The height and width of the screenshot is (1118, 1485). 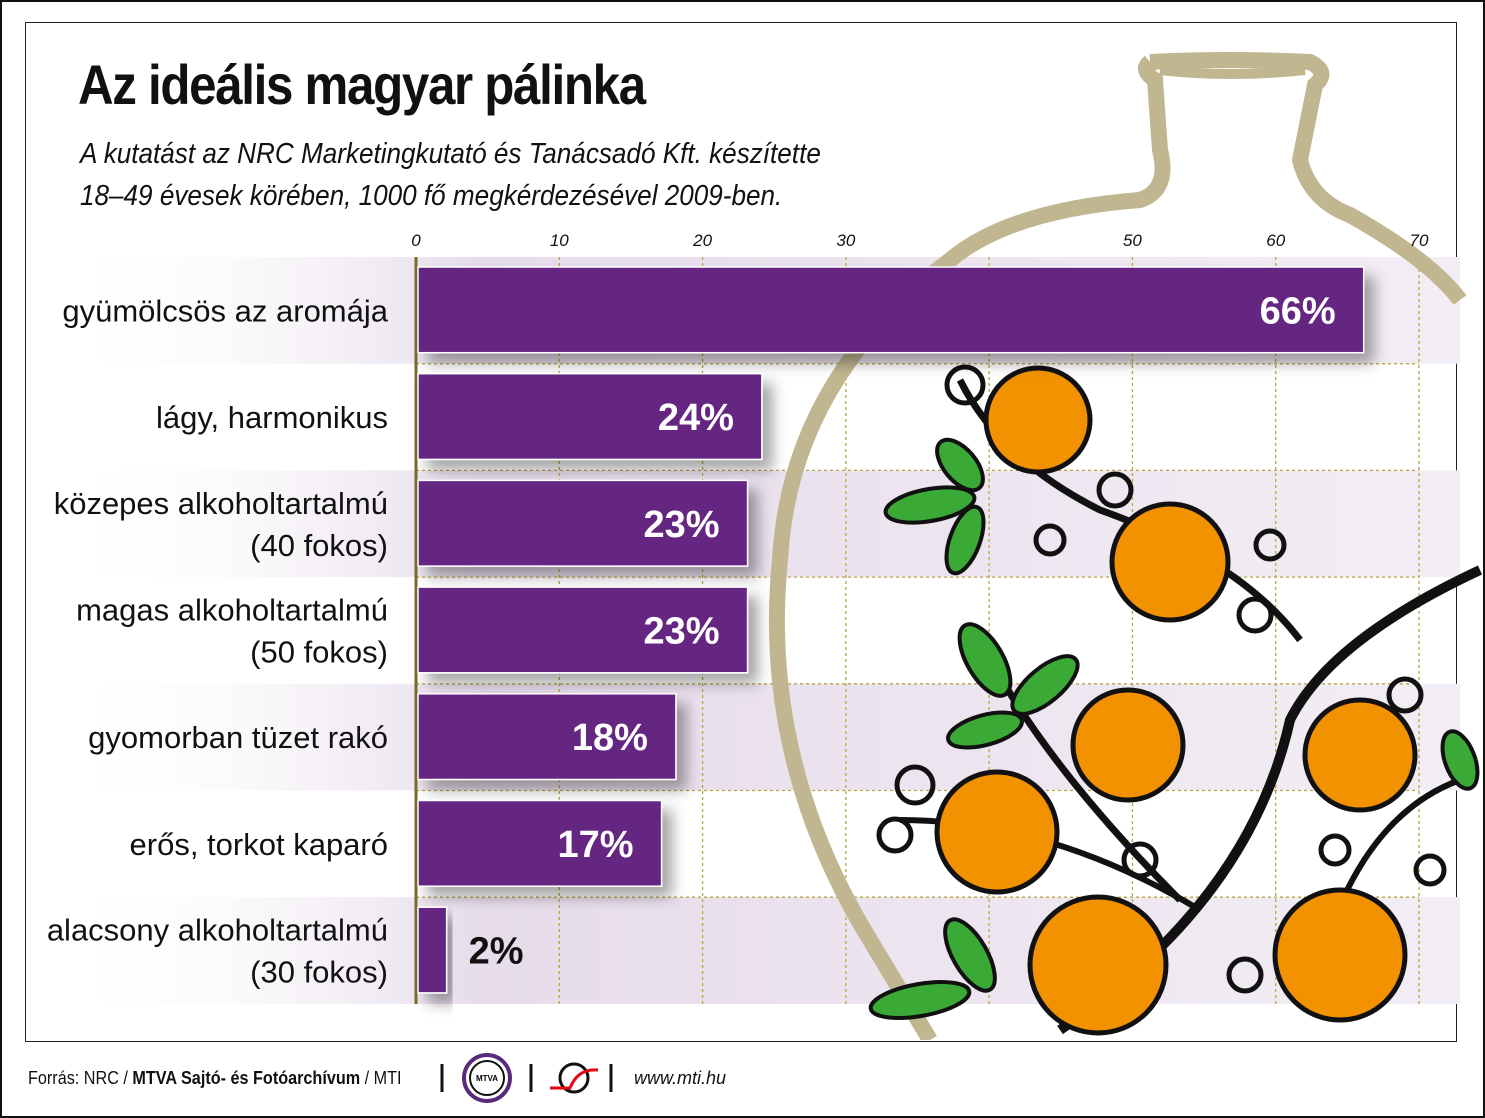 I want to click on x-tick-label: 50, so click(x=1132, y=240).